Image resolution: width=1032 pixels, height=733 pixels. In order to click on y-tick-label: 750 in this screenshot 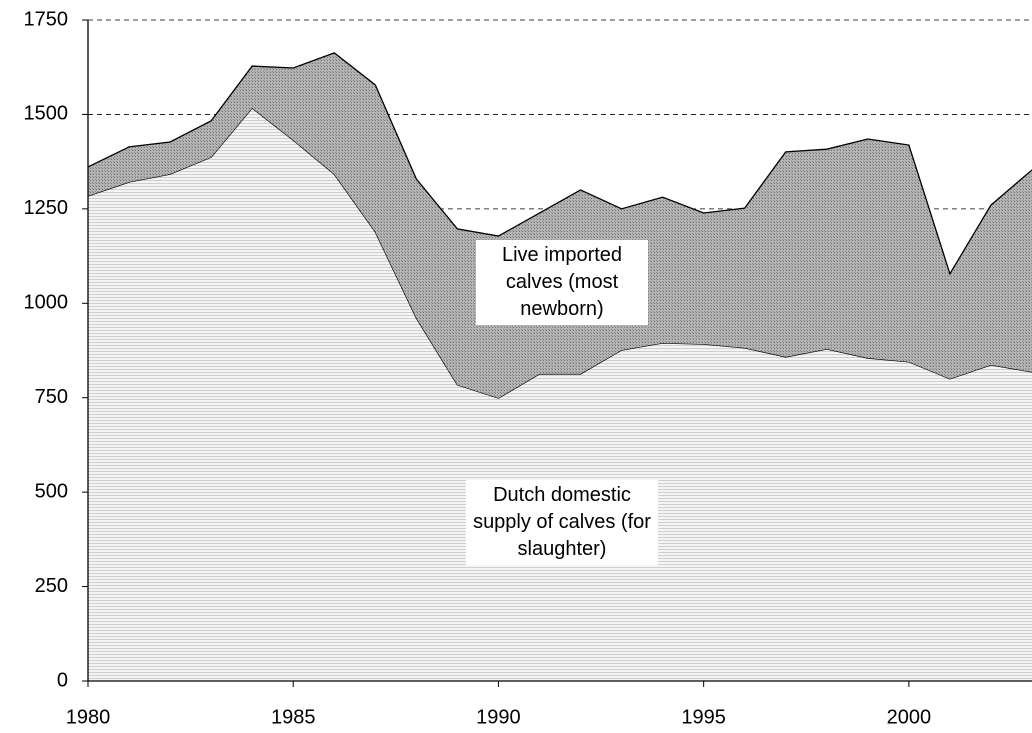, I will do `click(51, 397)`.